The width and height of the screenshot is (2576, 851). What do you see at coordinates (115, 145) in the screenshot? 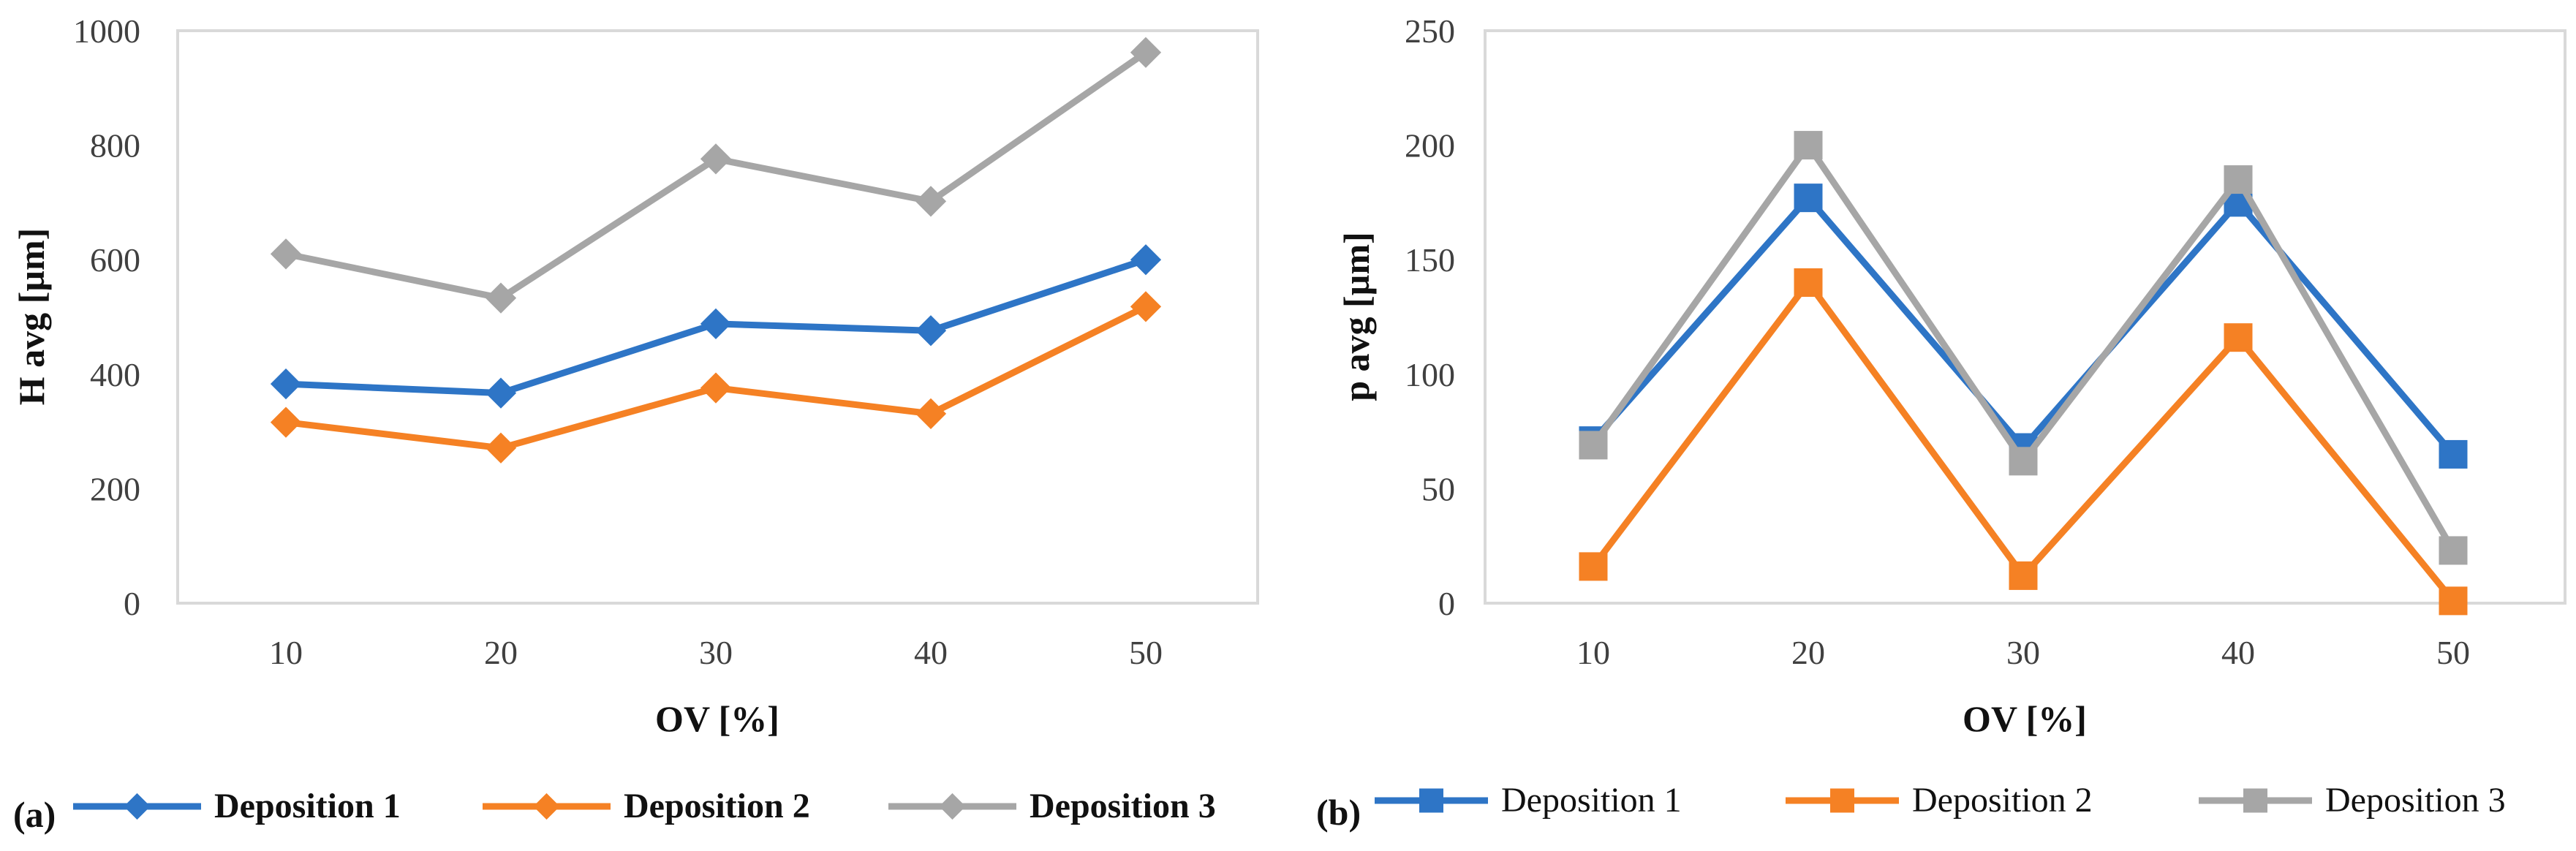
I see `panel-a-y-tick-label: 800` at bounding box center [115, 145].